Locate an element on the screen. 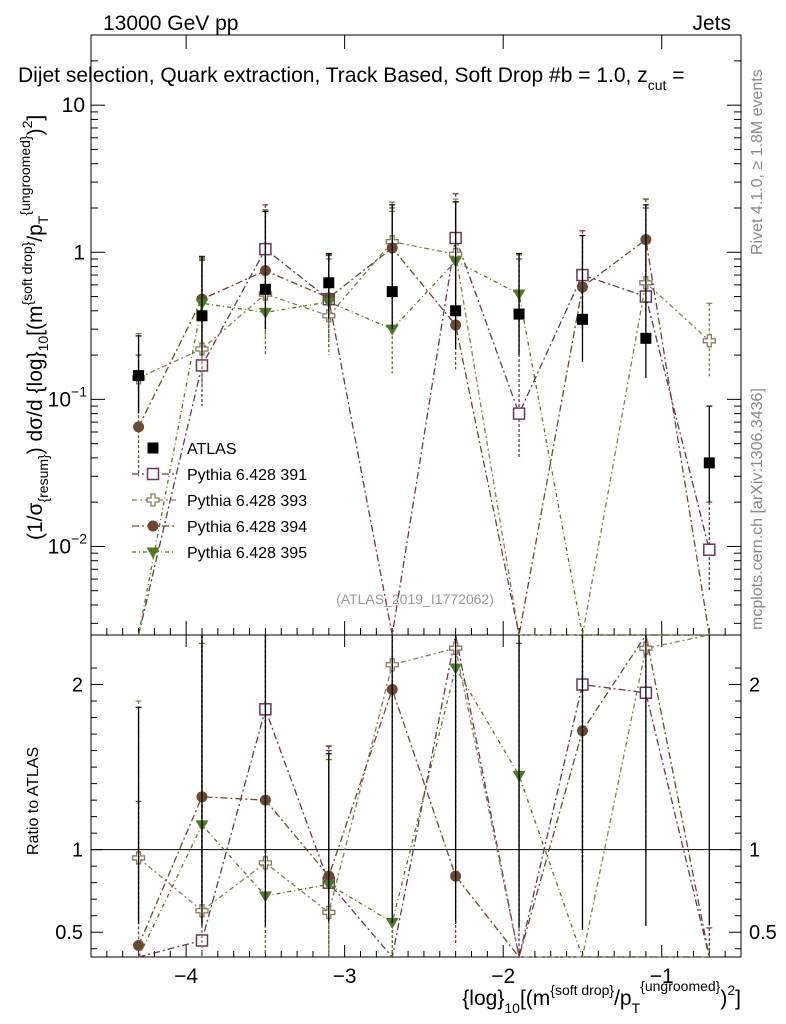  data-point-p394 is located at coordinates (139, 427).